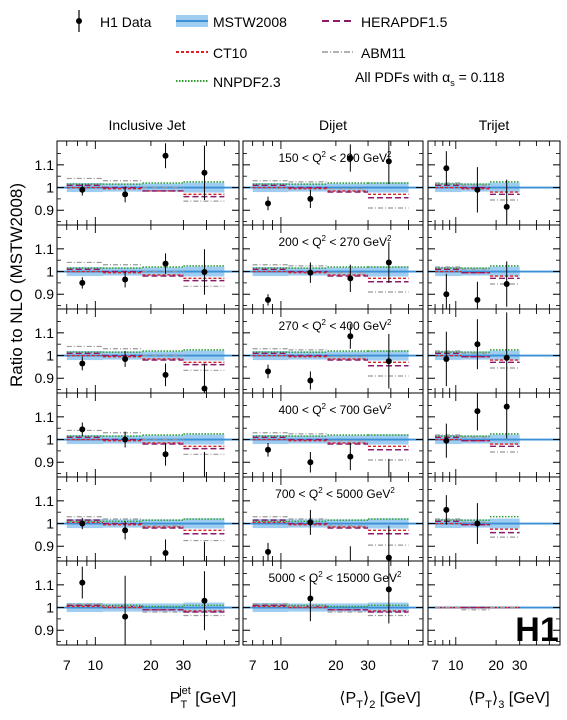 Image resolution: width=567 pixels, height=720 pixels. What do you see at coordinates (385, 22) in the screenshot?
I see `legend-herapdf: HERAPDF1.5` at bounding box center [385, 22].